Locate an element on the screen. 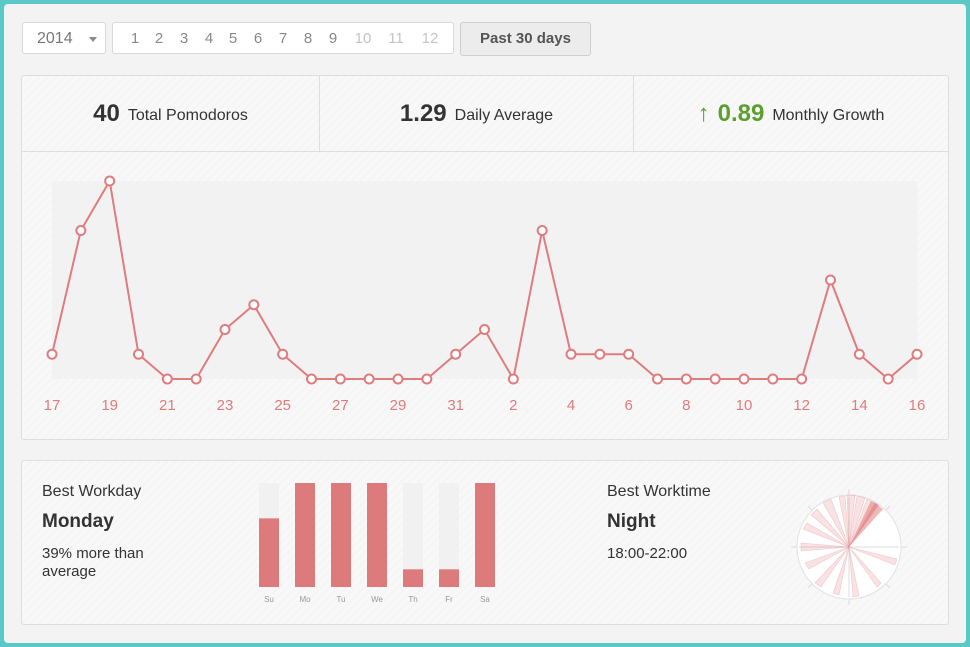 The width and height of the screenshot is (970, 647). x-tick-label: 19 is located at coordinates (109, 405).